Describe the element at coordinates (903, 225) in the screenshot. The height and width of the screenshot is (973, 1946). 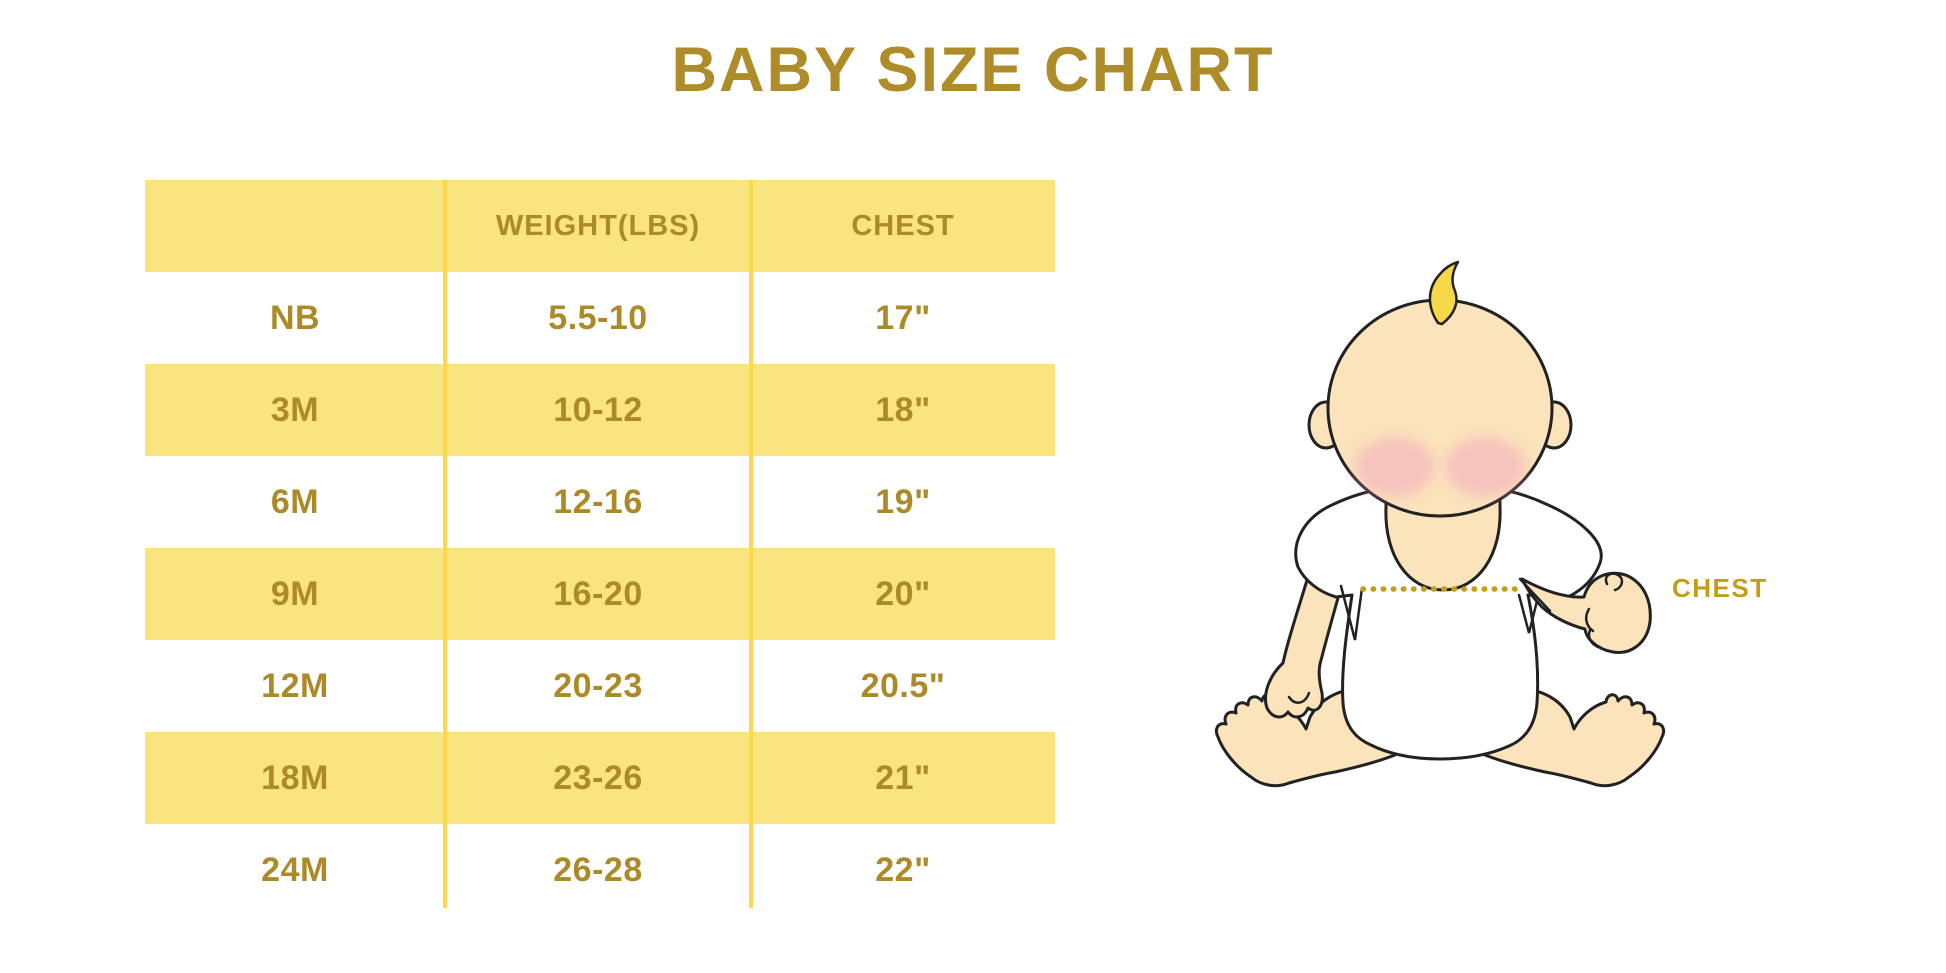
I see `header-cell-chest: CHEST` at that location.